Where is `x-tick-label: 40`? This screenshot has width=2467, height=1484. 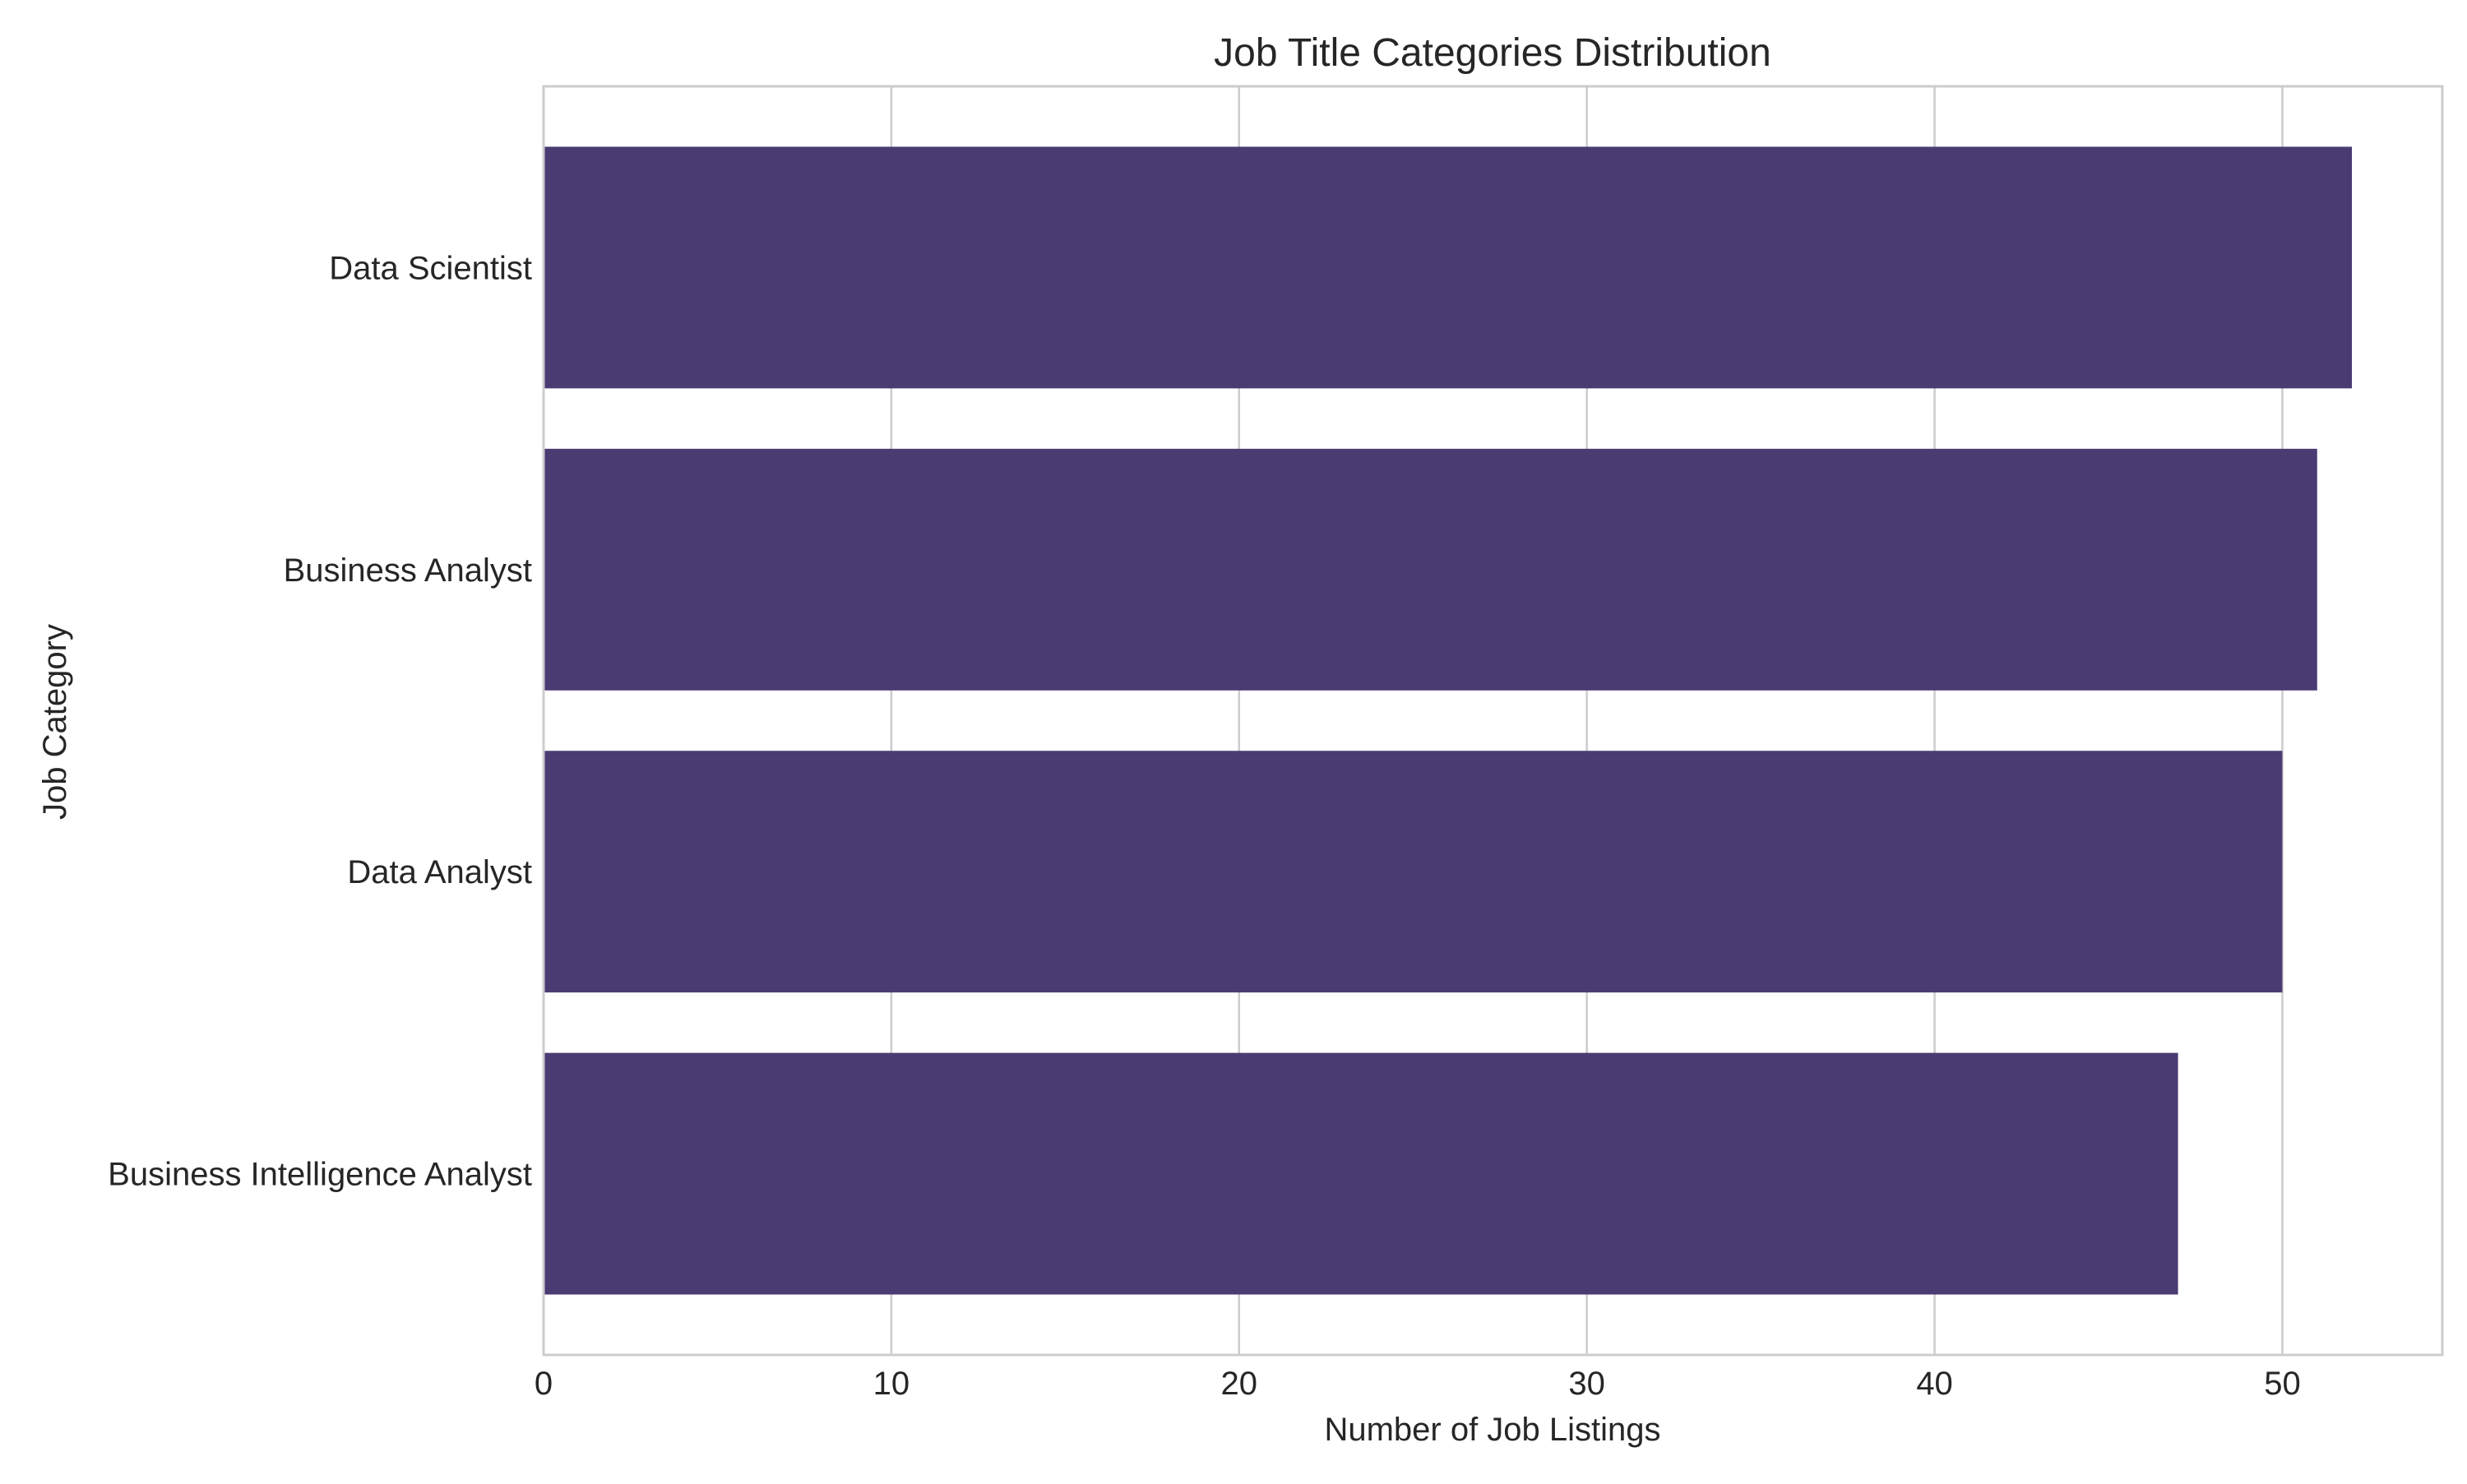
x-tick-label: 40 is located at coordinates (1934, 1384).